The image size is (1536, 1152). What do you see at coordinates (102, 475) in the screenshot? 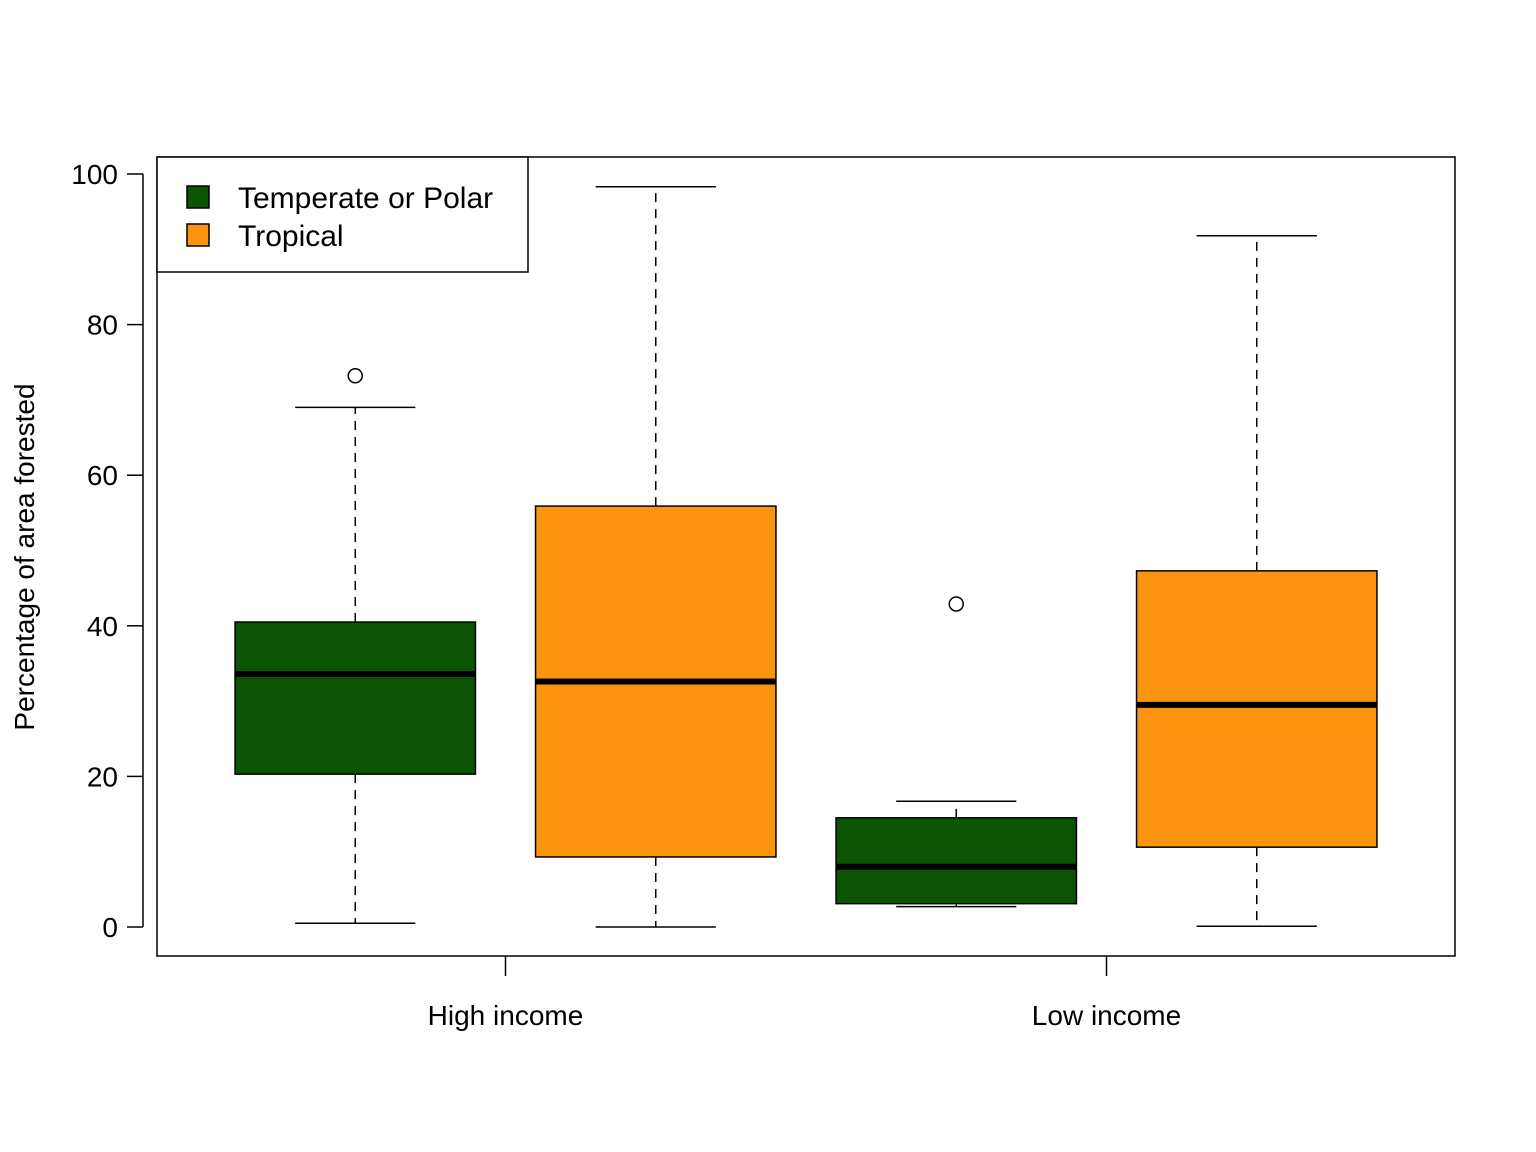
I see `y-tick-label: 60` at bounding box center [102, 475].